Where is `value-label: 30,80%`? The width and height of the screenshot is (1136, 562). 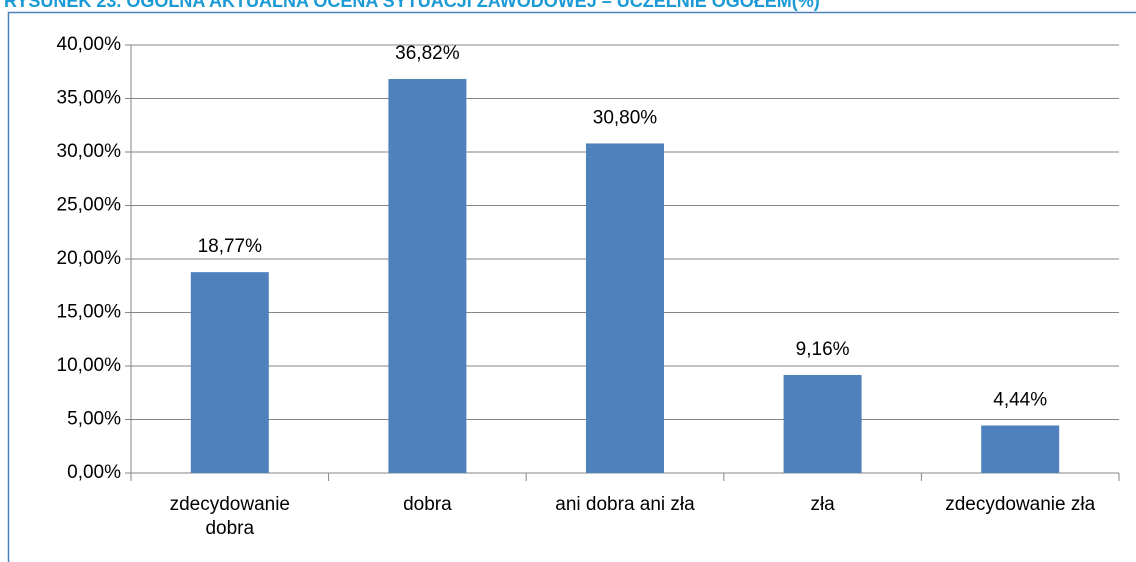
value-label: 30,80% is located at coordinates (625, 117).